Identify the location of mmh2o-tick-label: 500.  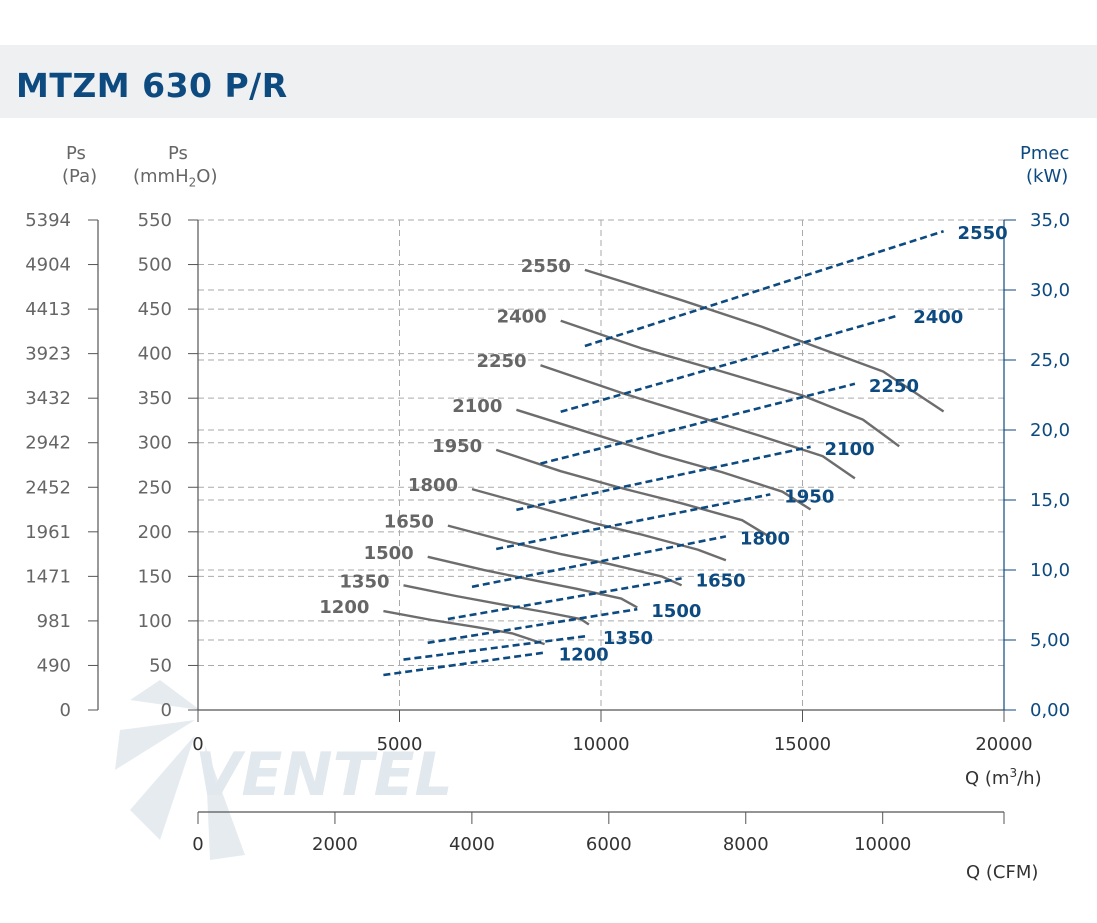
(155, 265).